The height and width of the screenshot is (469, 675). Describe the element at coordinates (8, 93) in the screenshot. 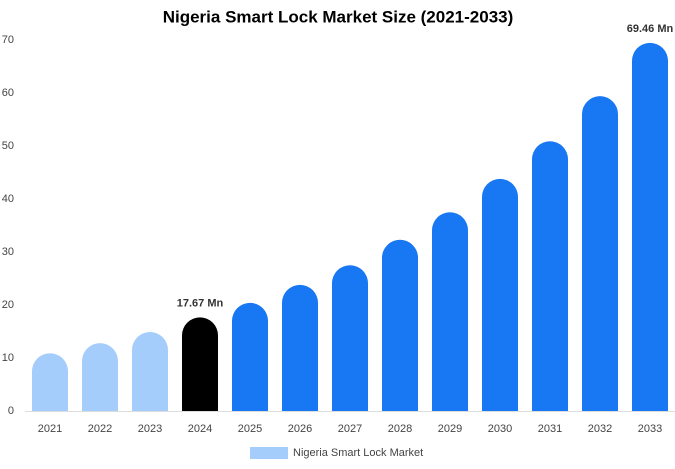

I see `y-tick-label: 60` at that location.